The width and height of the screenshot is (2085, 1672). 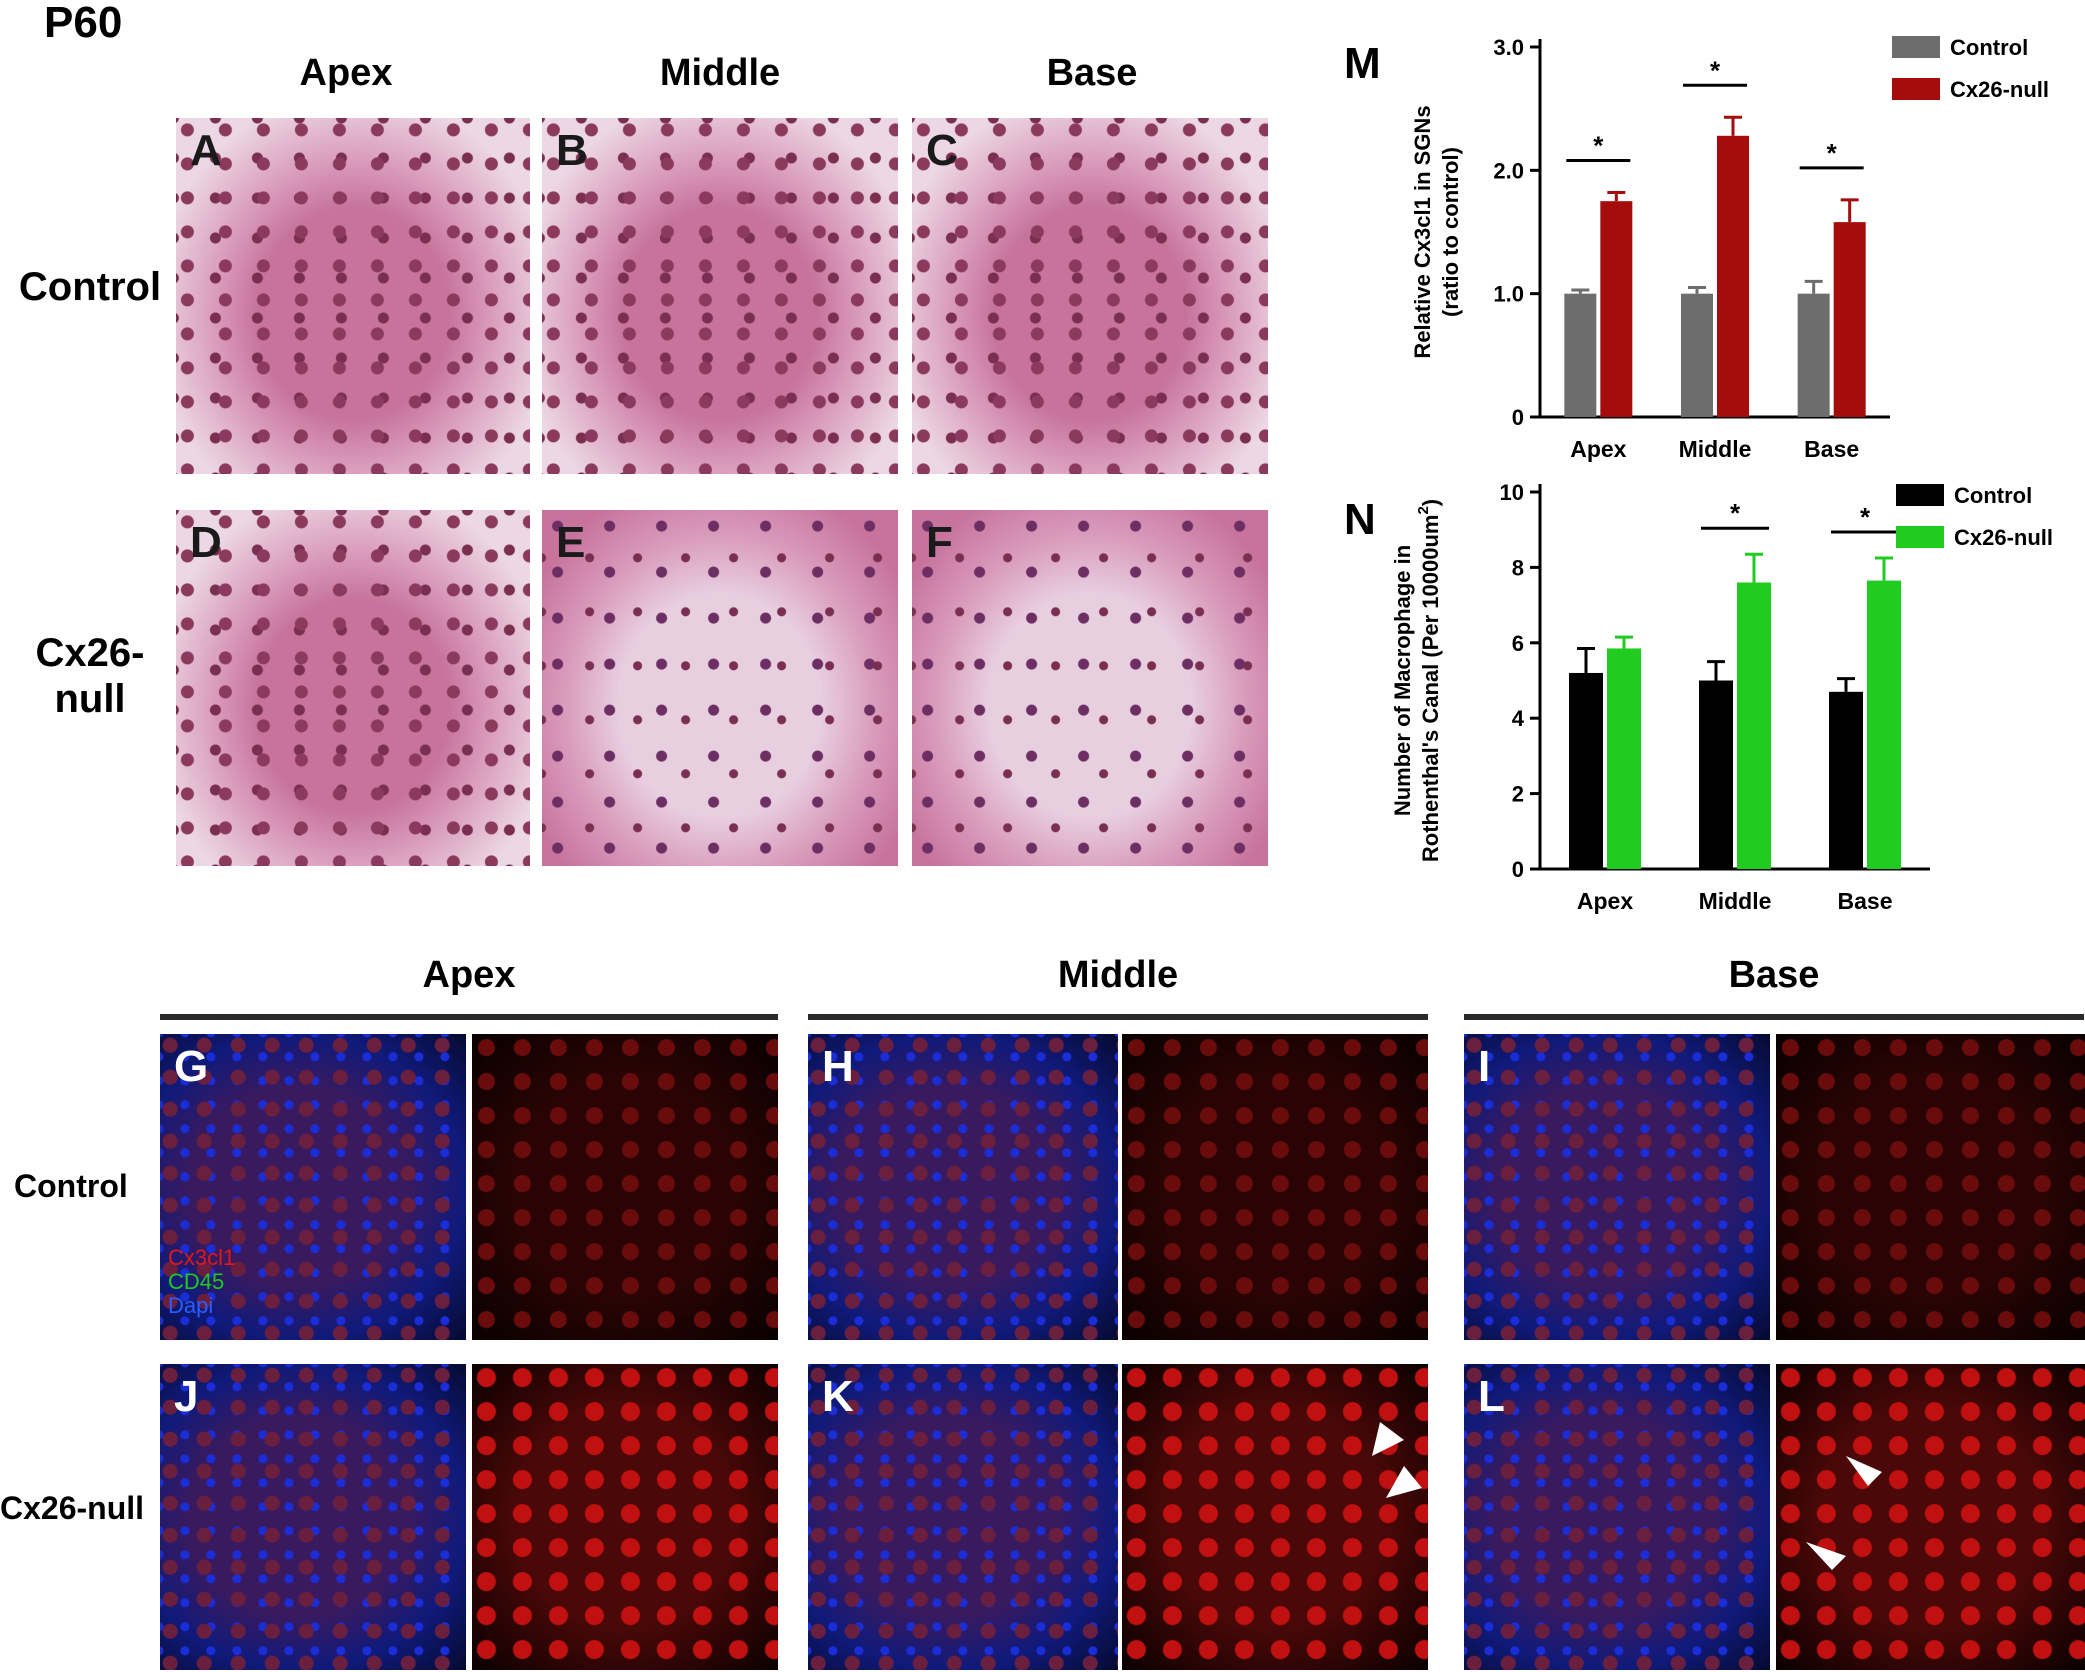 What do you see at coordinates (196, 1282) in the screenshot?
I see `stain-cd45: CD45` at bounding box center [196, 1282].